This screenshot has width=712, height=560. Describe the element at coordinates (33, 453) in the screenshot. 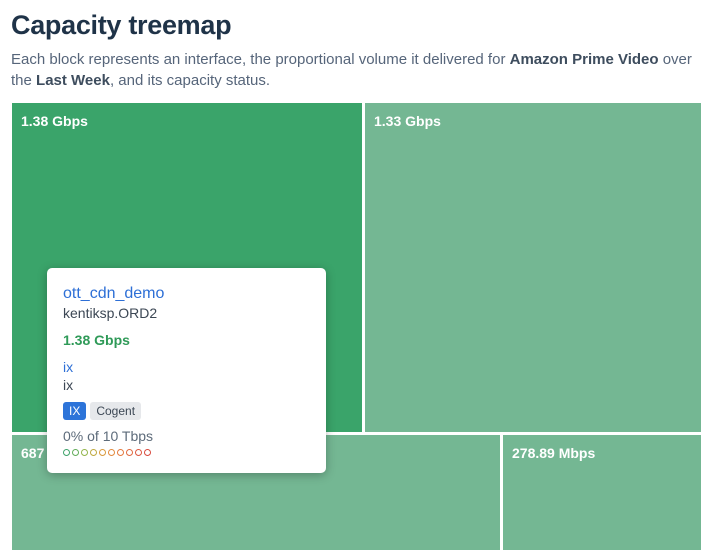

I see `block-volume-label: 687` at that location.